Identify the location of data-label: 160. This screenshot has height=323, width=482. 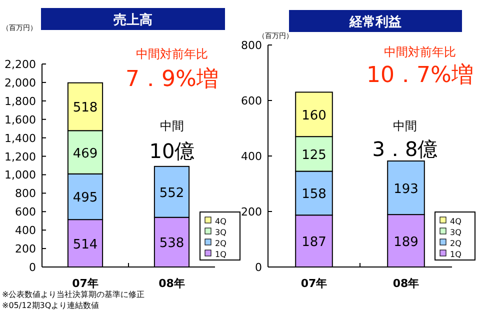
(314, 116).